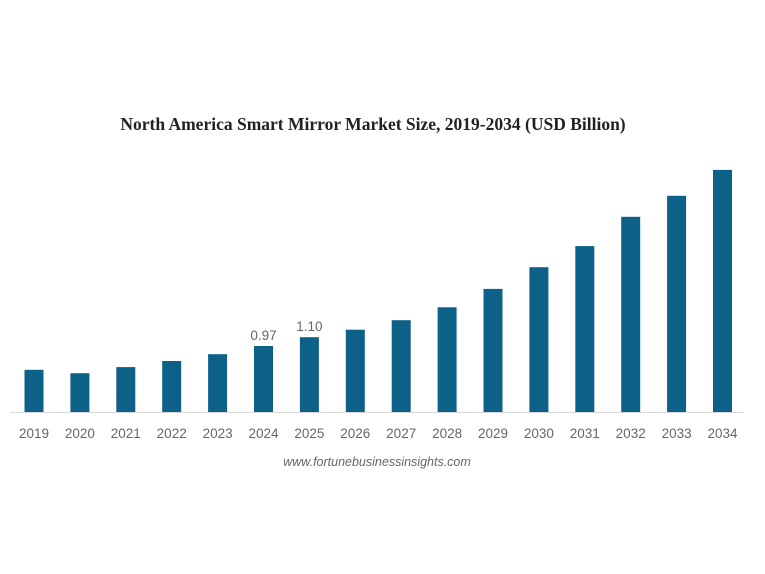 The height and width of the screenshot is (574, 765). Describe the element at coordinates (355, 433) in the screenshot. I see `x-tick-label-2026: 2026` at that location.